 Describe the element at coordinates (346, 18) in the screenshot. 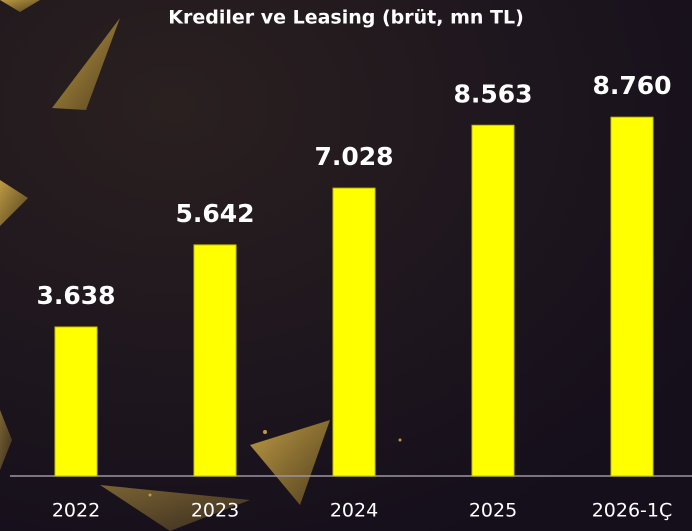

I see `chart-title: Krediler ve Leasing (brüt, mn TL)` at that location.